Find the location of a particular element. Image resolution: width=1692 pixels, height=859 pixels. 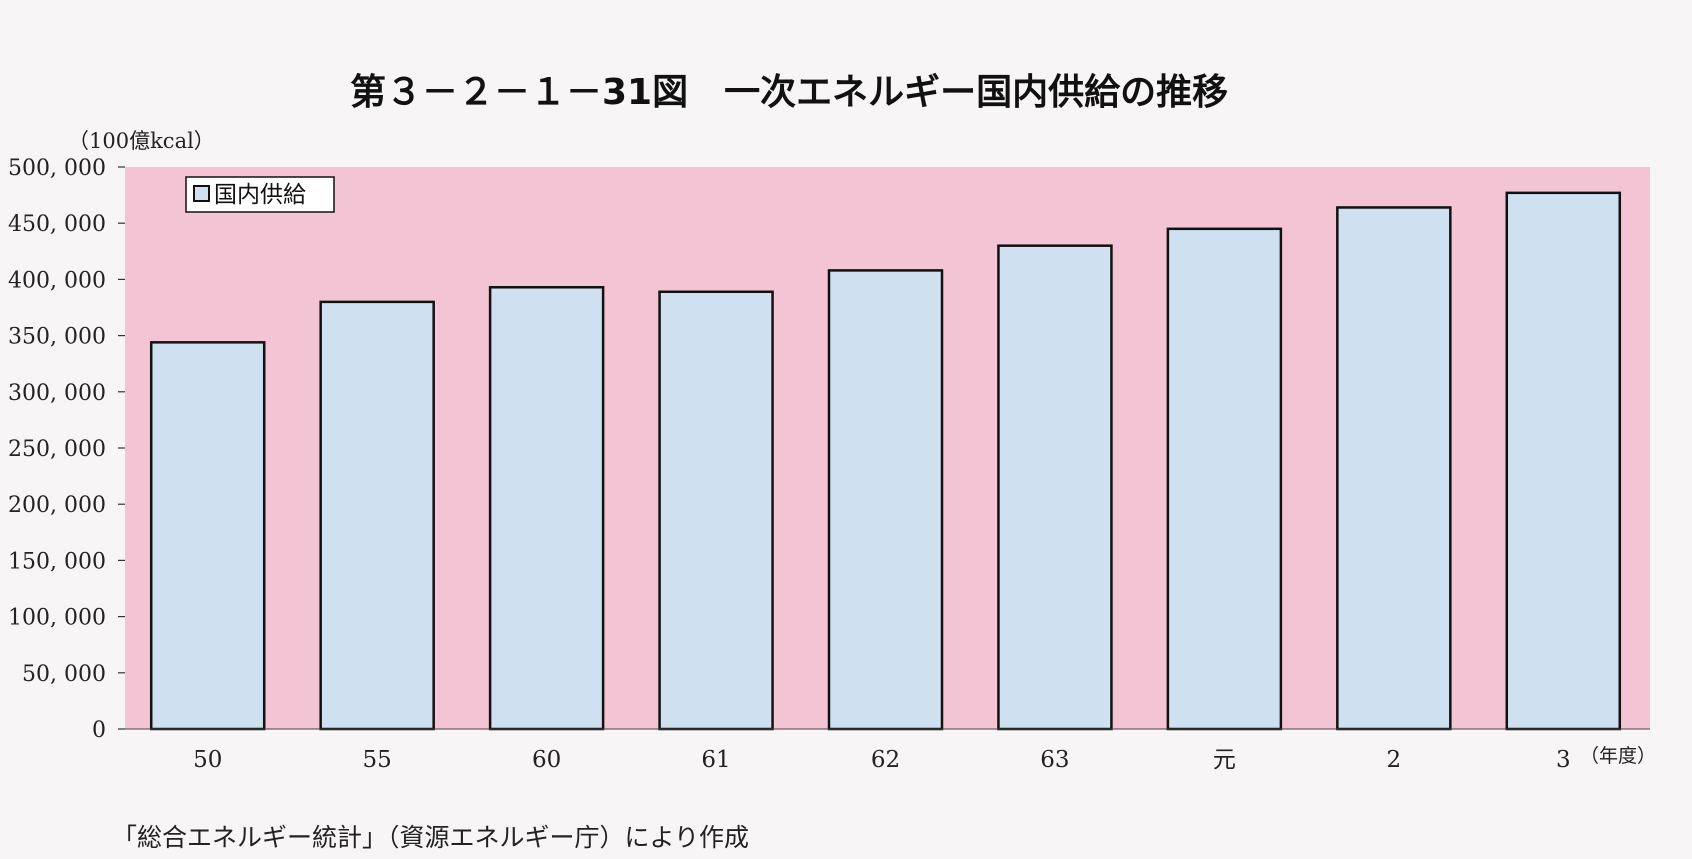

y-tick-label: 100, 000 is located at coordinates (57, 618).